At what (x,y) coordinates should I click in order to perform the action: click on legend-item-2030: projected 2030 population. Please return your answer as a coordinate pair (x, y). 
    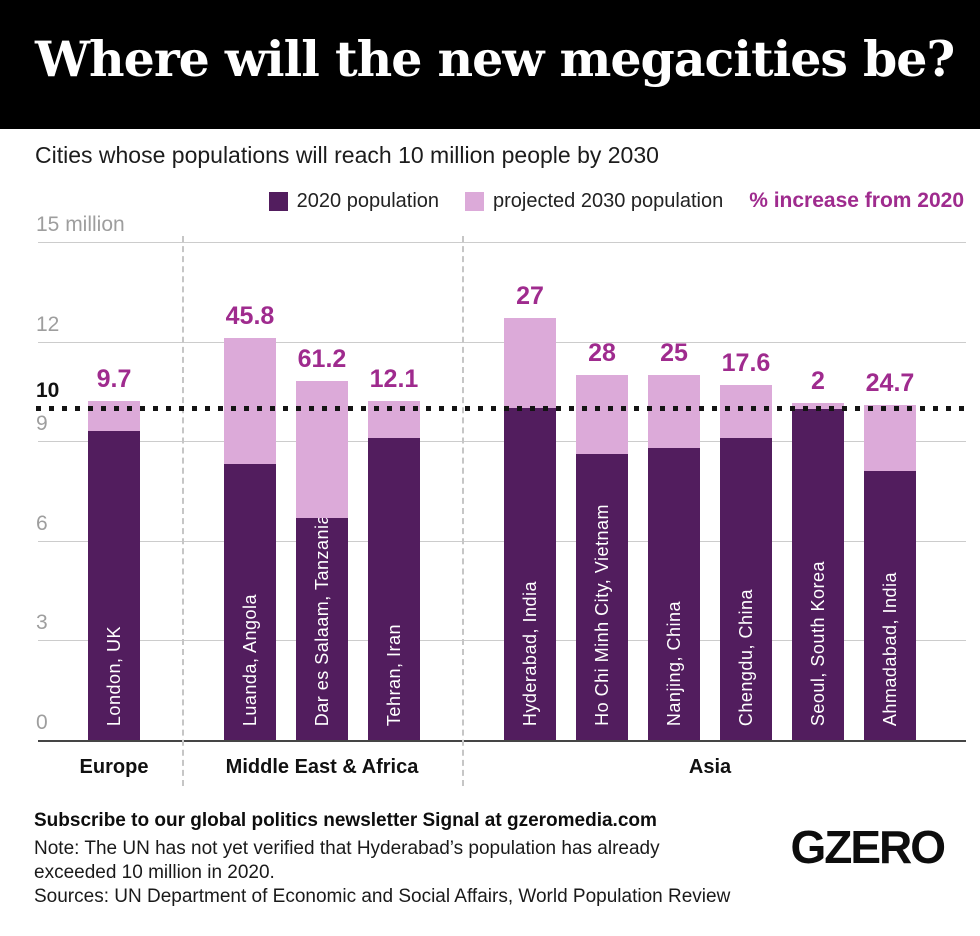
    Looking at the image, I should click on (594, 201).